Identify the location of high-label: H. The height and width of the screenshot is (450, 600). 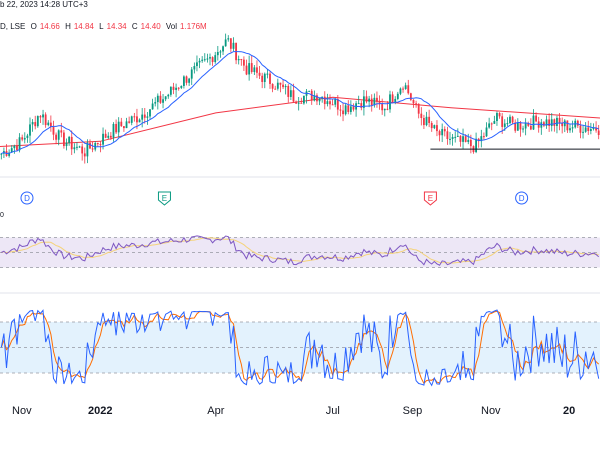
(68, 26).